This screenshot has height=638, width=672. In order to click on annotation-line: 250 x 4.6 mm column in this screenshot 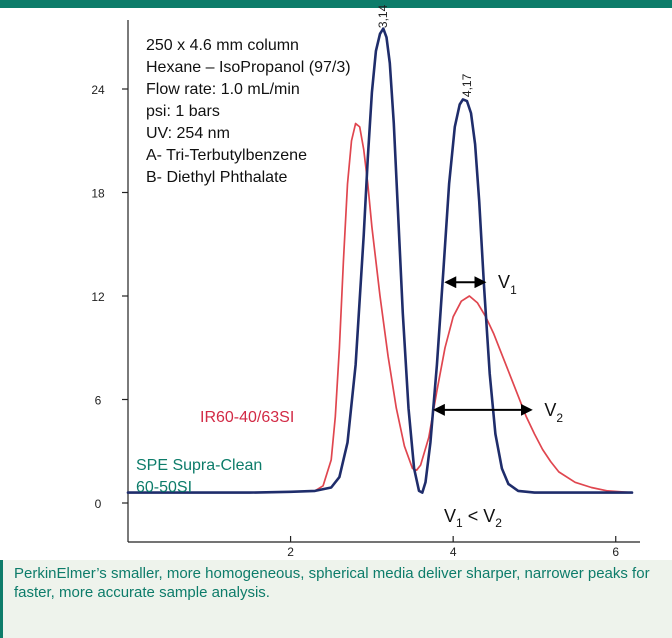, I will do `click(222, 45)`.